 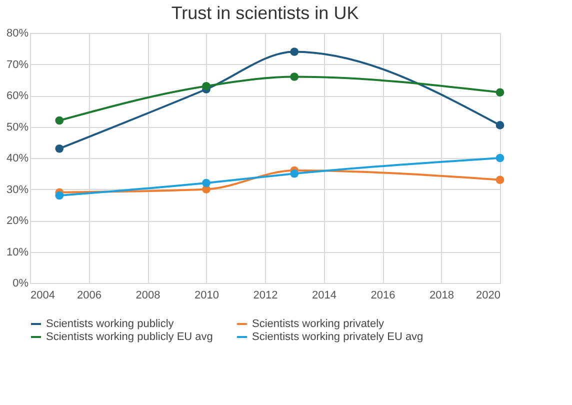 What do you see at coordinates (17, 96) in the screenshot?
I see `y-tick-label: 60%` at bounding box center [17, 96].